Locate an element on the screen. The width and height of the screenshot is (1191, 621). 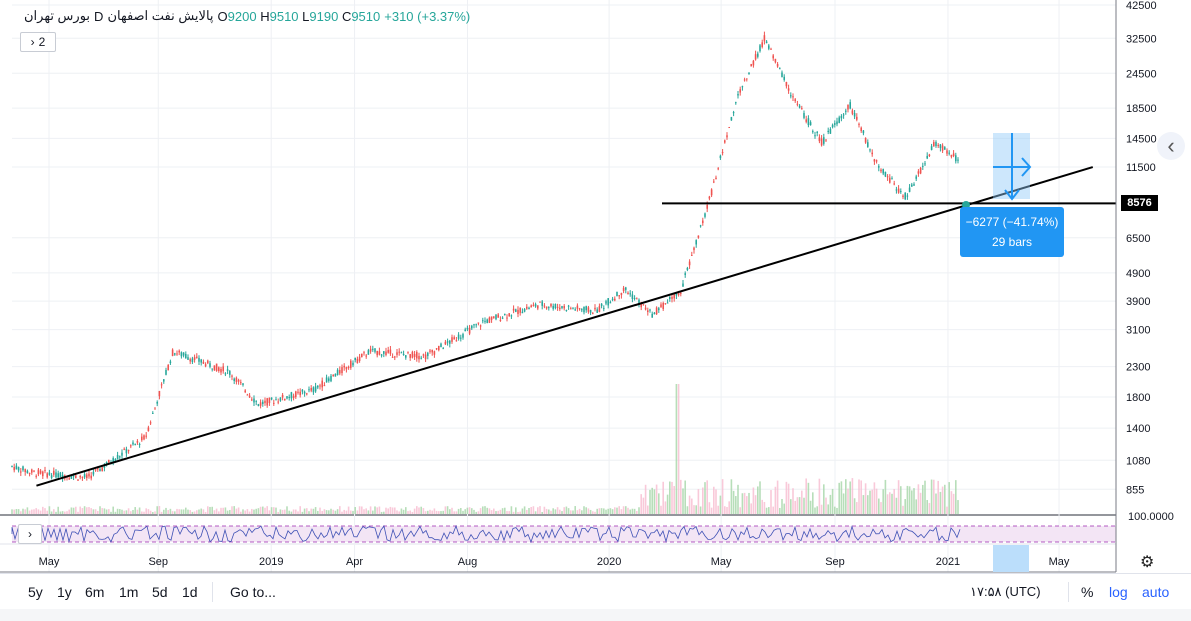
range-6m-button: 6m is located at coordinates (95, 592).